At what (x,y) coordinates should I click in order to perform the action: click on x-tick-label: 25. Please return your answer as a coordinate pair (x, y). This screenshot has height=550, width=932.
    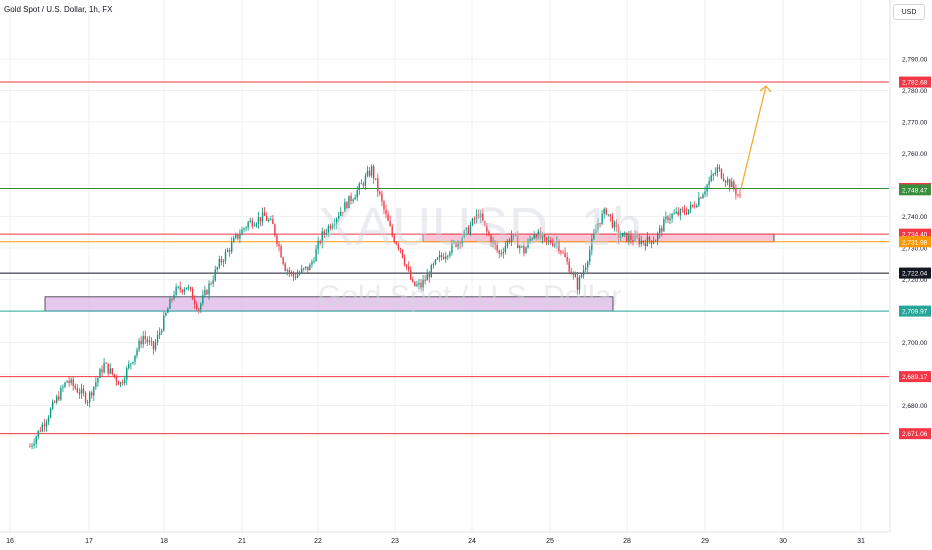
    Looking at the image, I should click on (550, 541).